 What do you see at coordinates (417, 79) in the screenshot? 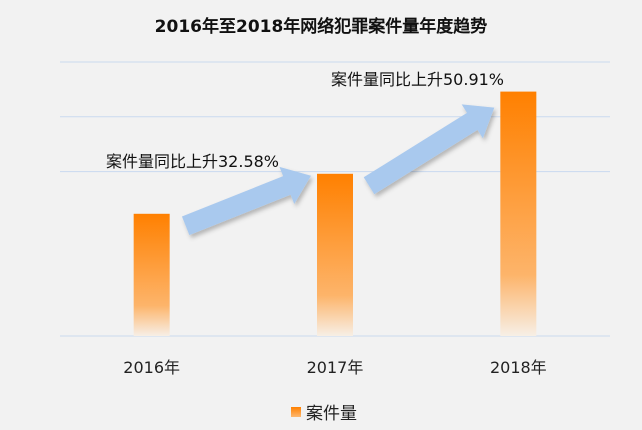
I see `annotation-label: 案件量同比上升50.91%` at bounding box center [417, 79].